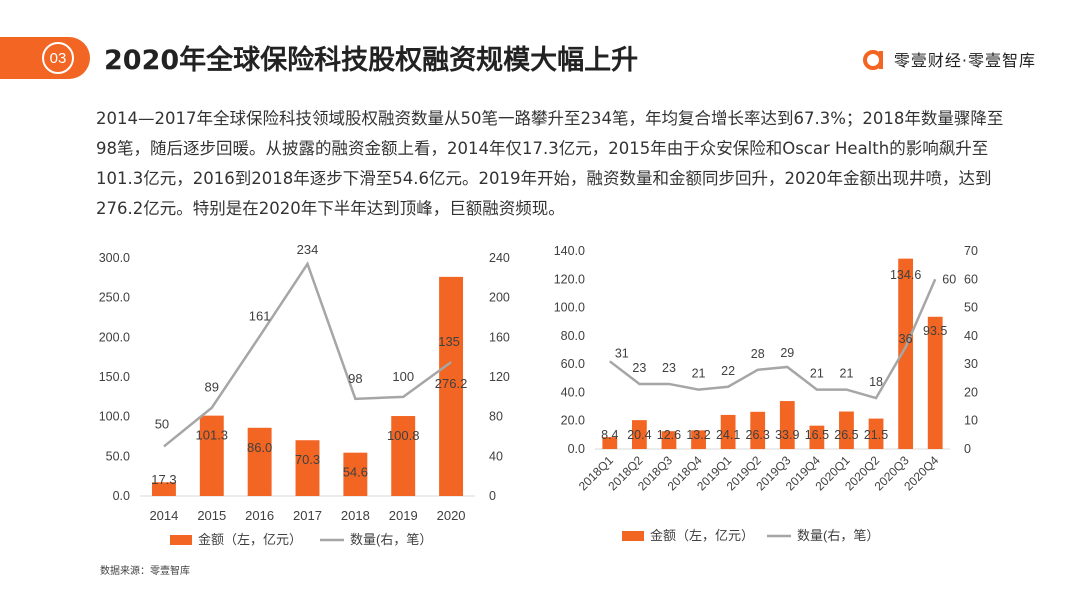  Describe the element at coordinates (403, 456) in the screenshot. I see `bar-2019` at that location.